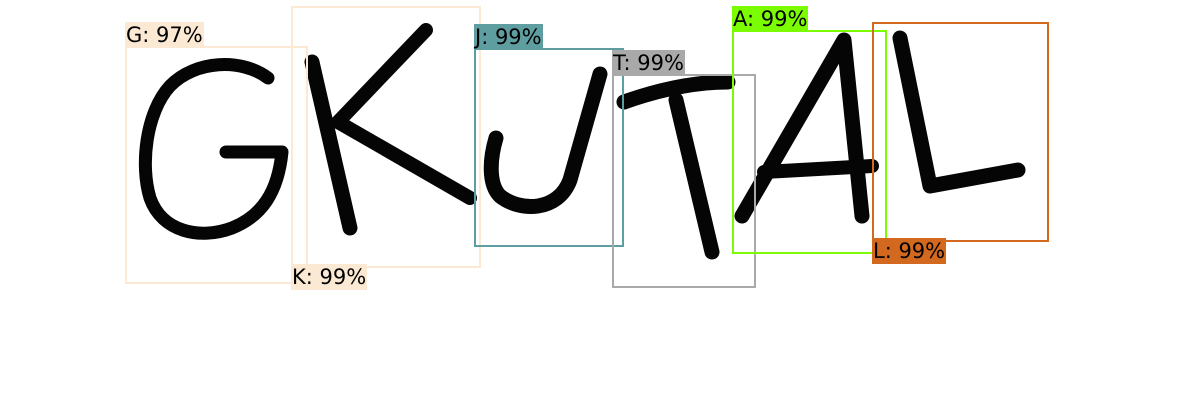 The width and height of the screenshot is (1200, 420). What do you see at coordinates (508, 37) in the screenshot?
I see `detection-label-j: J: 99%` at bounding box center [508, 37].